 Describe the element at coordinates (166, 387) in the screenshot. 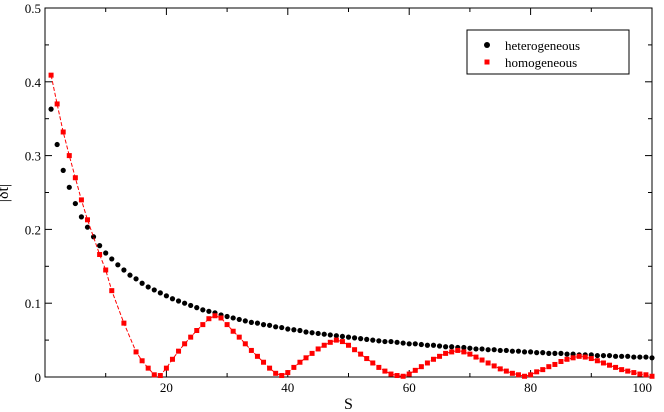

I see `x-tick-label: 20` at that location.